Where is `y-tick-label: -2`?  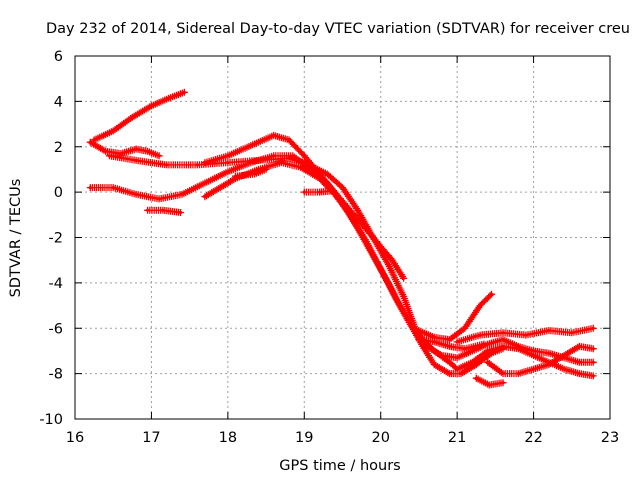 y-tick-label: -2 is located at coordinates (56, 239).